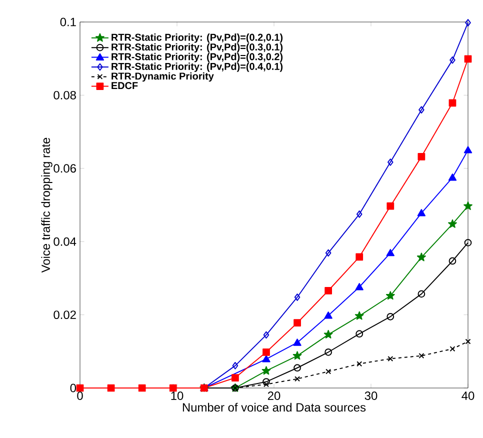  Describe the element at coordinates (68, 22) in the screenshot. I see `y-tick-label: 0.1` at that location.